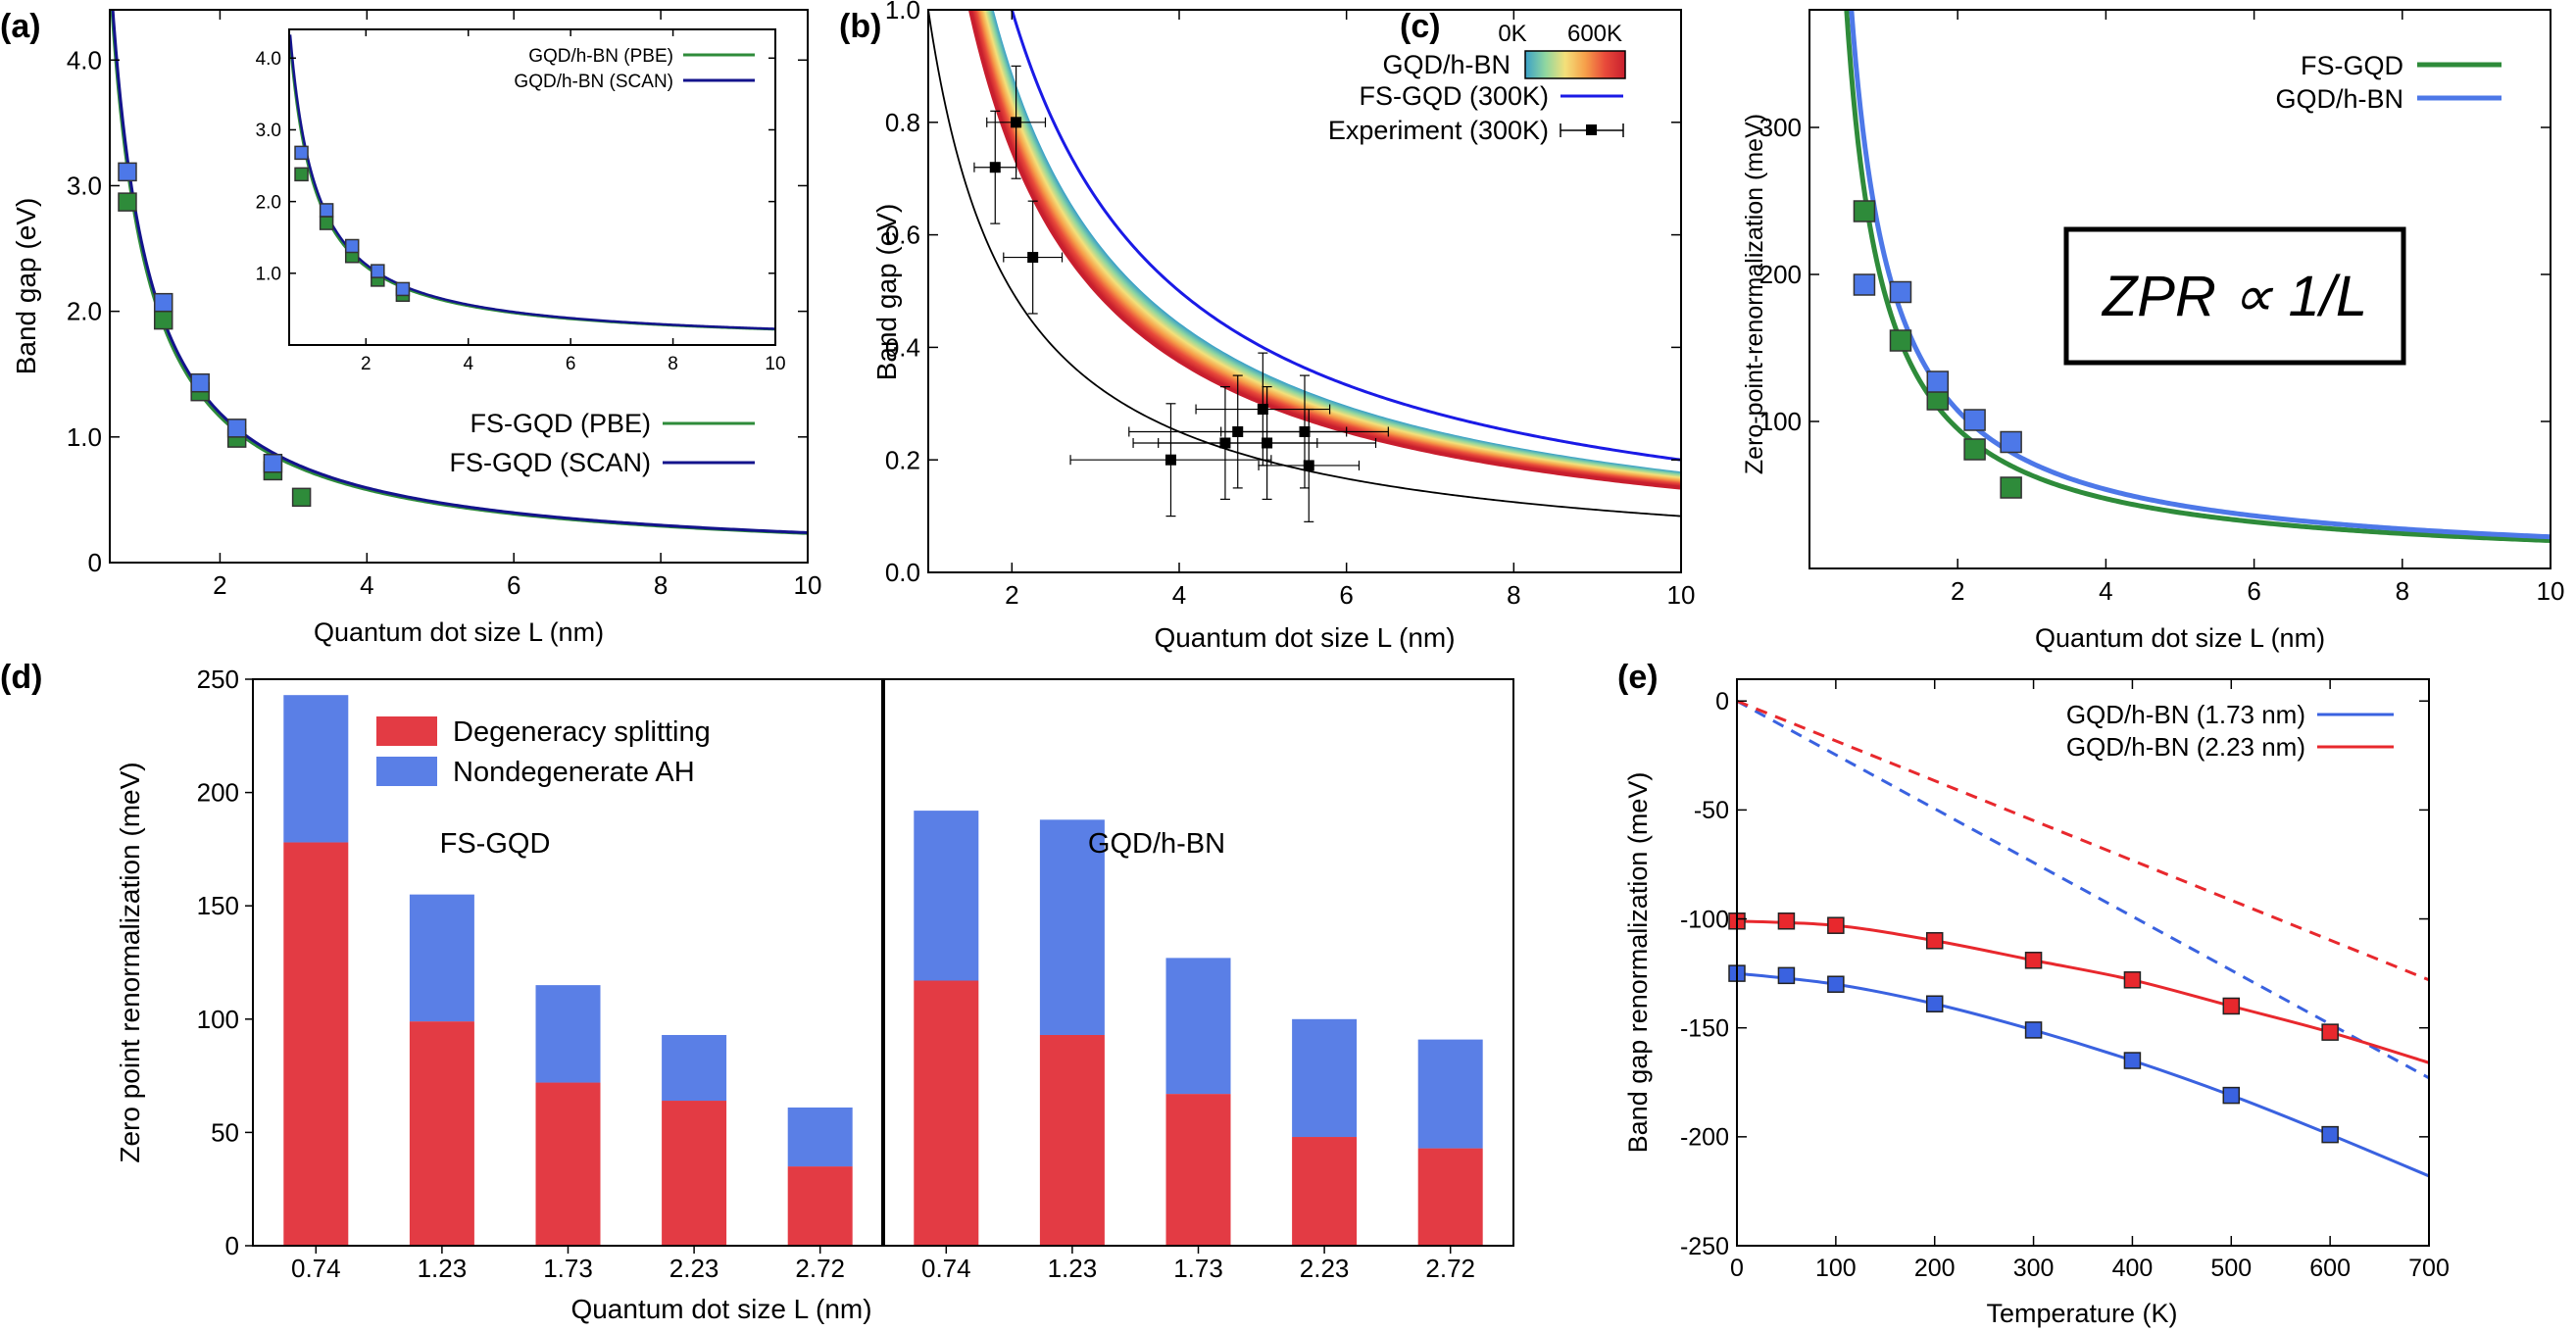 This screenshot has height=1331, width=2576. What do you see at coordinates (26, 286) in the screenshot?
I see `panel-a-ylabel: Band gap (eV)` at bounding box center [26, 286].